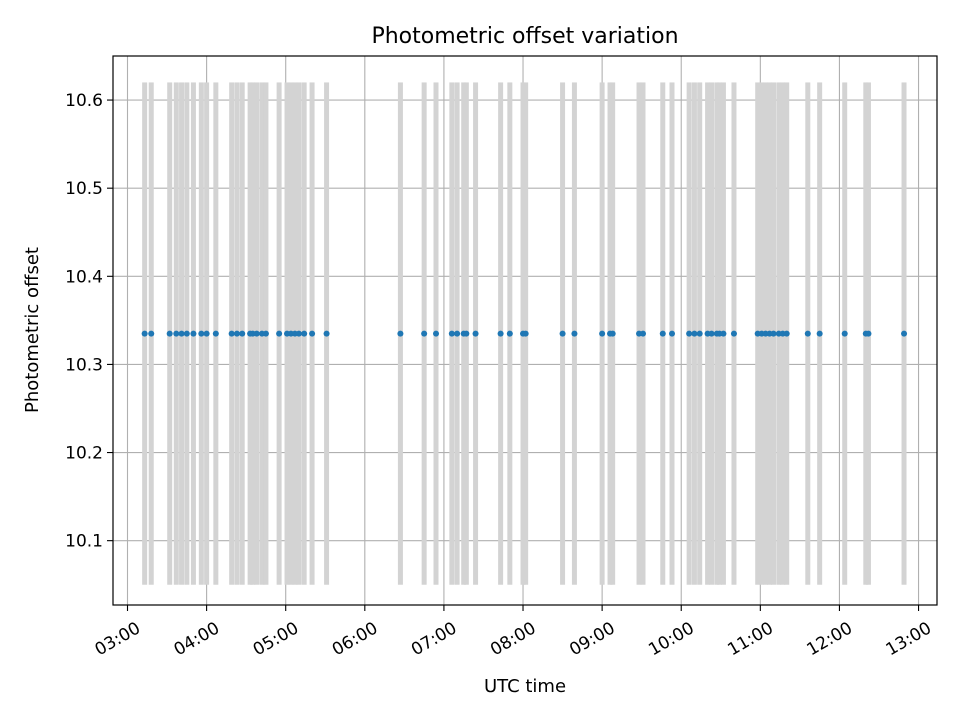 This screenshot has width=960, height=720. Describe the element at coordinates (89, 321) in the screenshot. I see `y-axis-ticks: 10.1 10.2 10.3 10.4 10.5 10.6` at that location.